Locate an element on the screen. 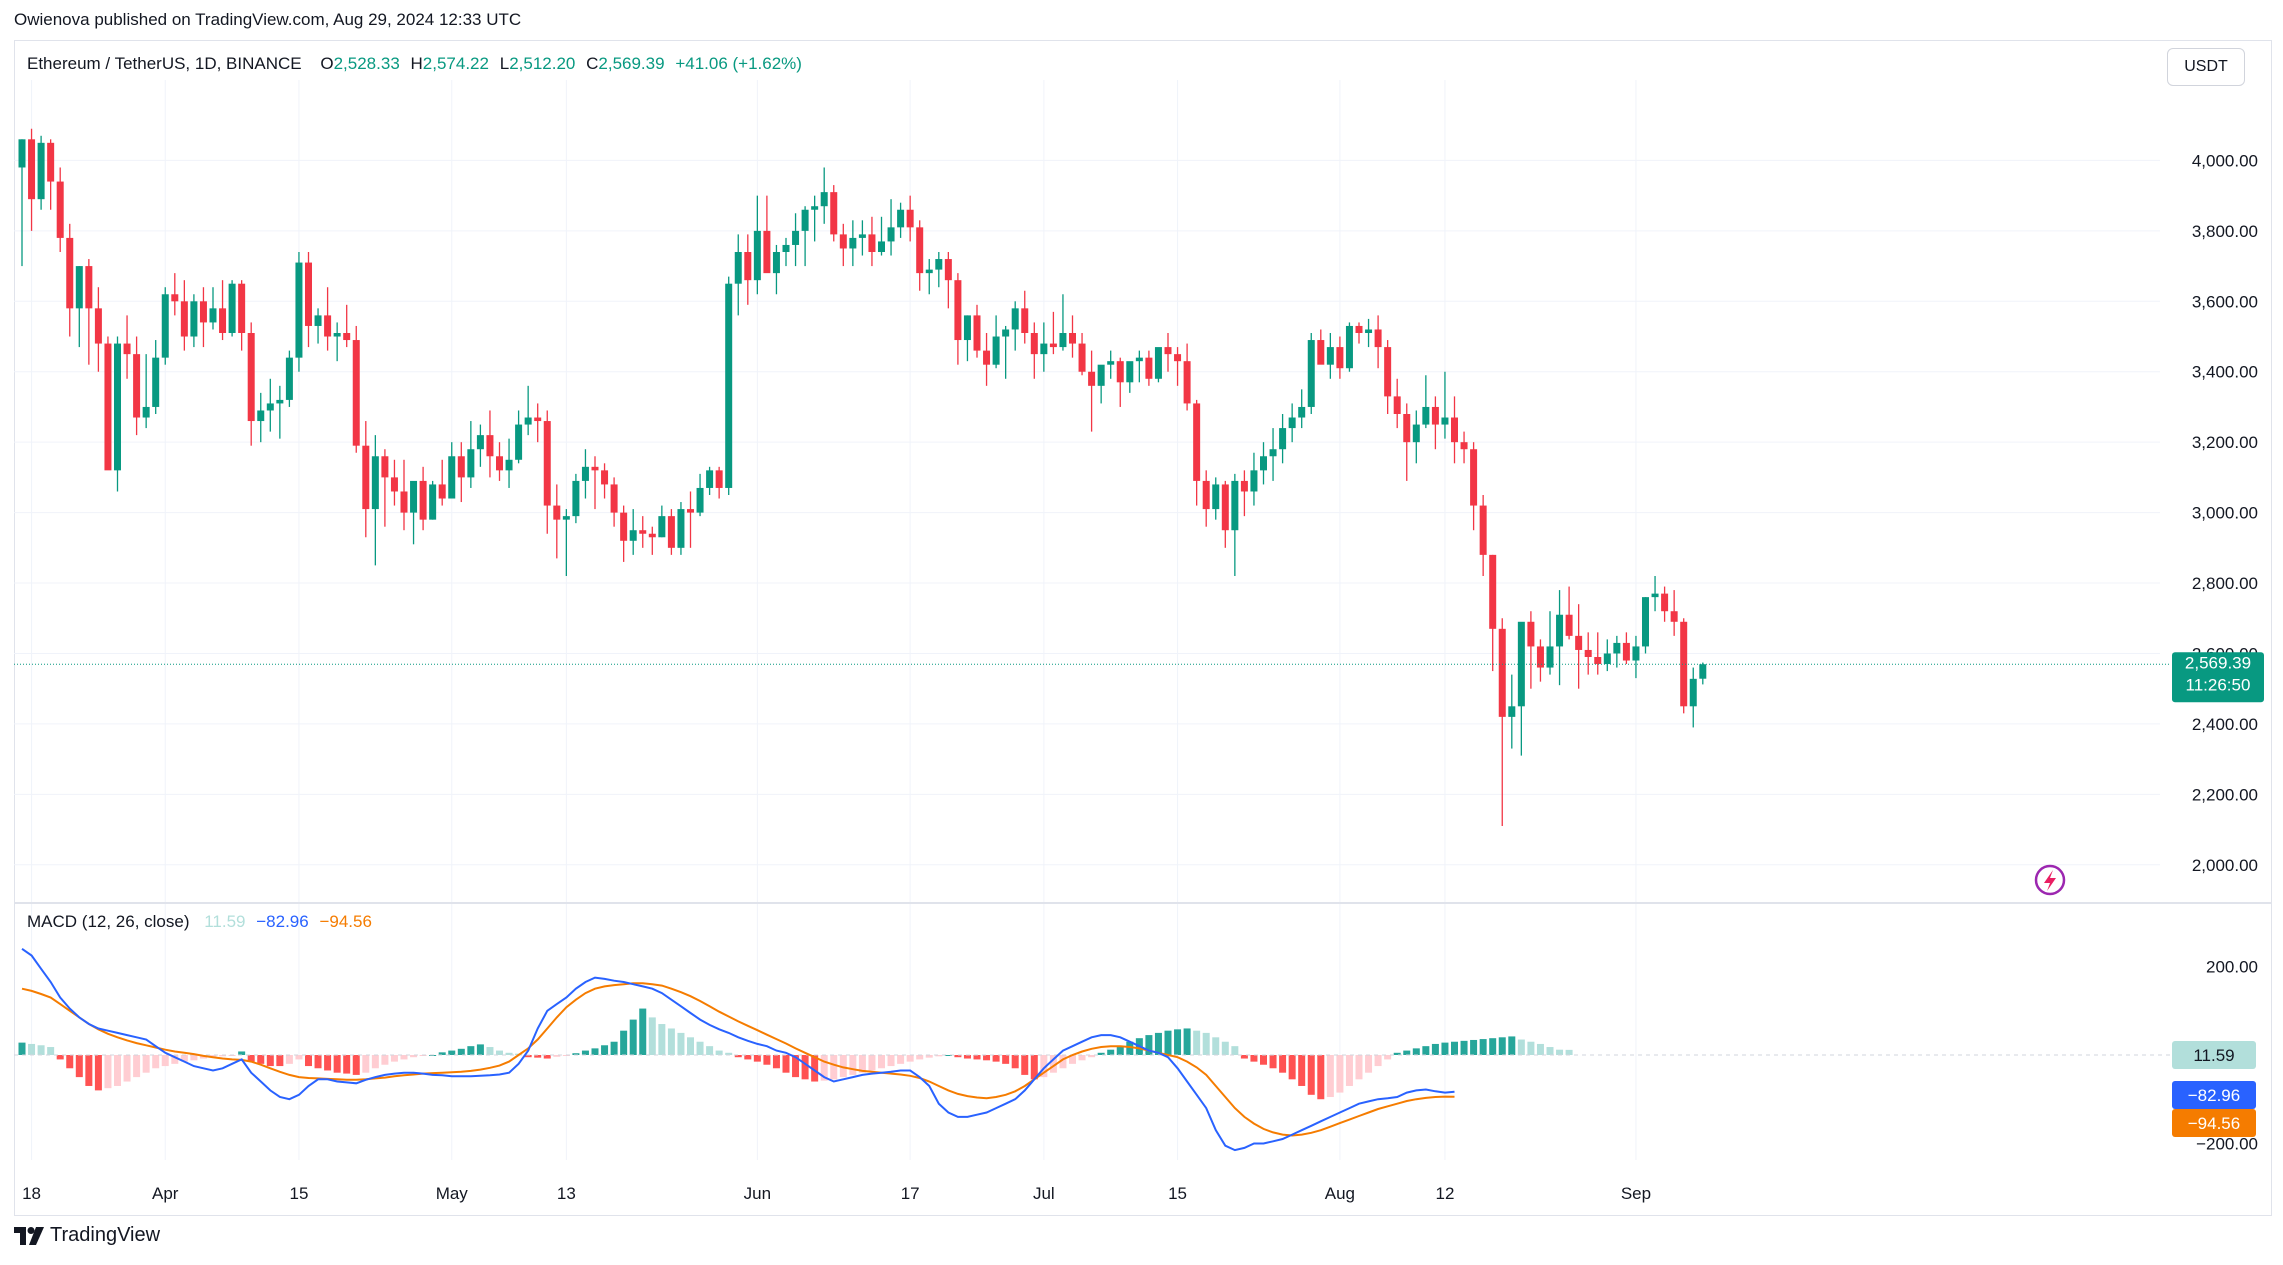 The image size is (2283, 1265). time-tick-label: Apr is located at coordinates (165, 1193).